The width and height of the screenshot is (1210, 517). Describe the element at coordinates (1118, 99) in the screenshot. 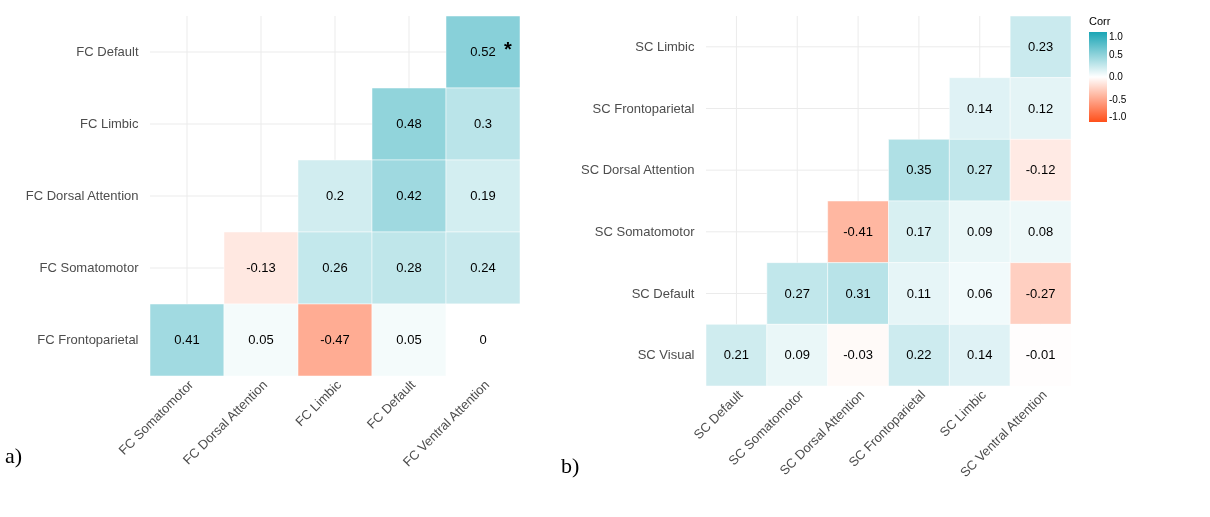

I see `color-bar-label: -0.5` at that location.